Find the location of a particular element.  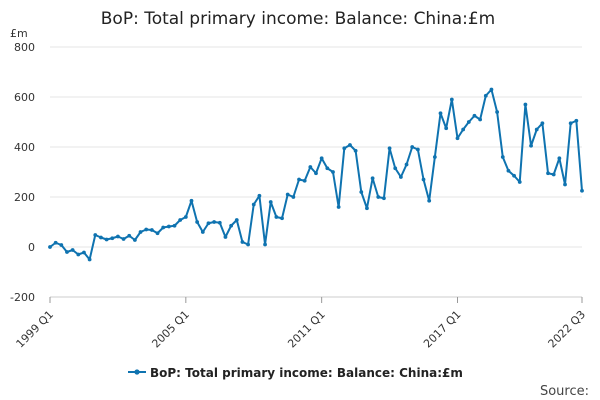

x-tick-label: 2022 Q3 is located at coordinates (567, 329).